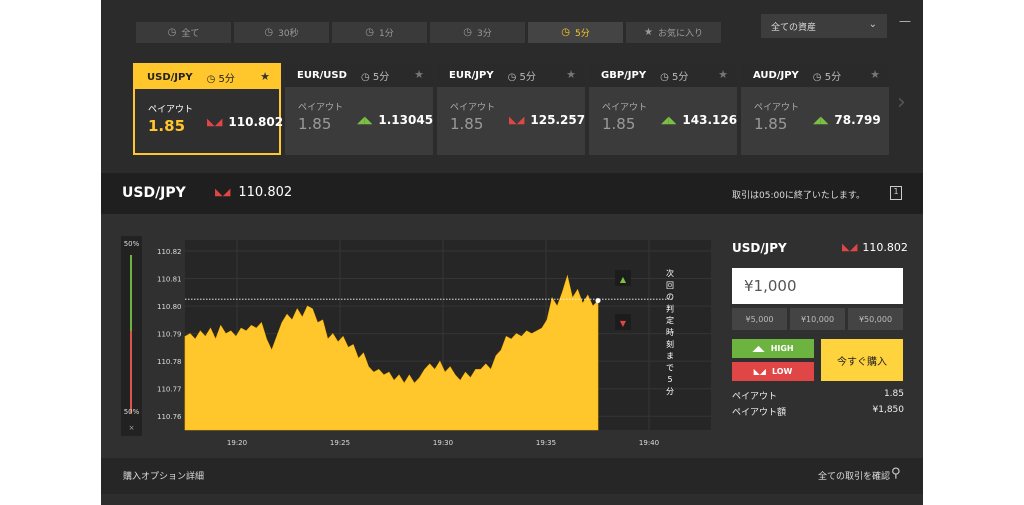 Image resolution: width=1024 pixels, height=505 pixels. I want to click on tab-label: 3分, so click(484, 34).